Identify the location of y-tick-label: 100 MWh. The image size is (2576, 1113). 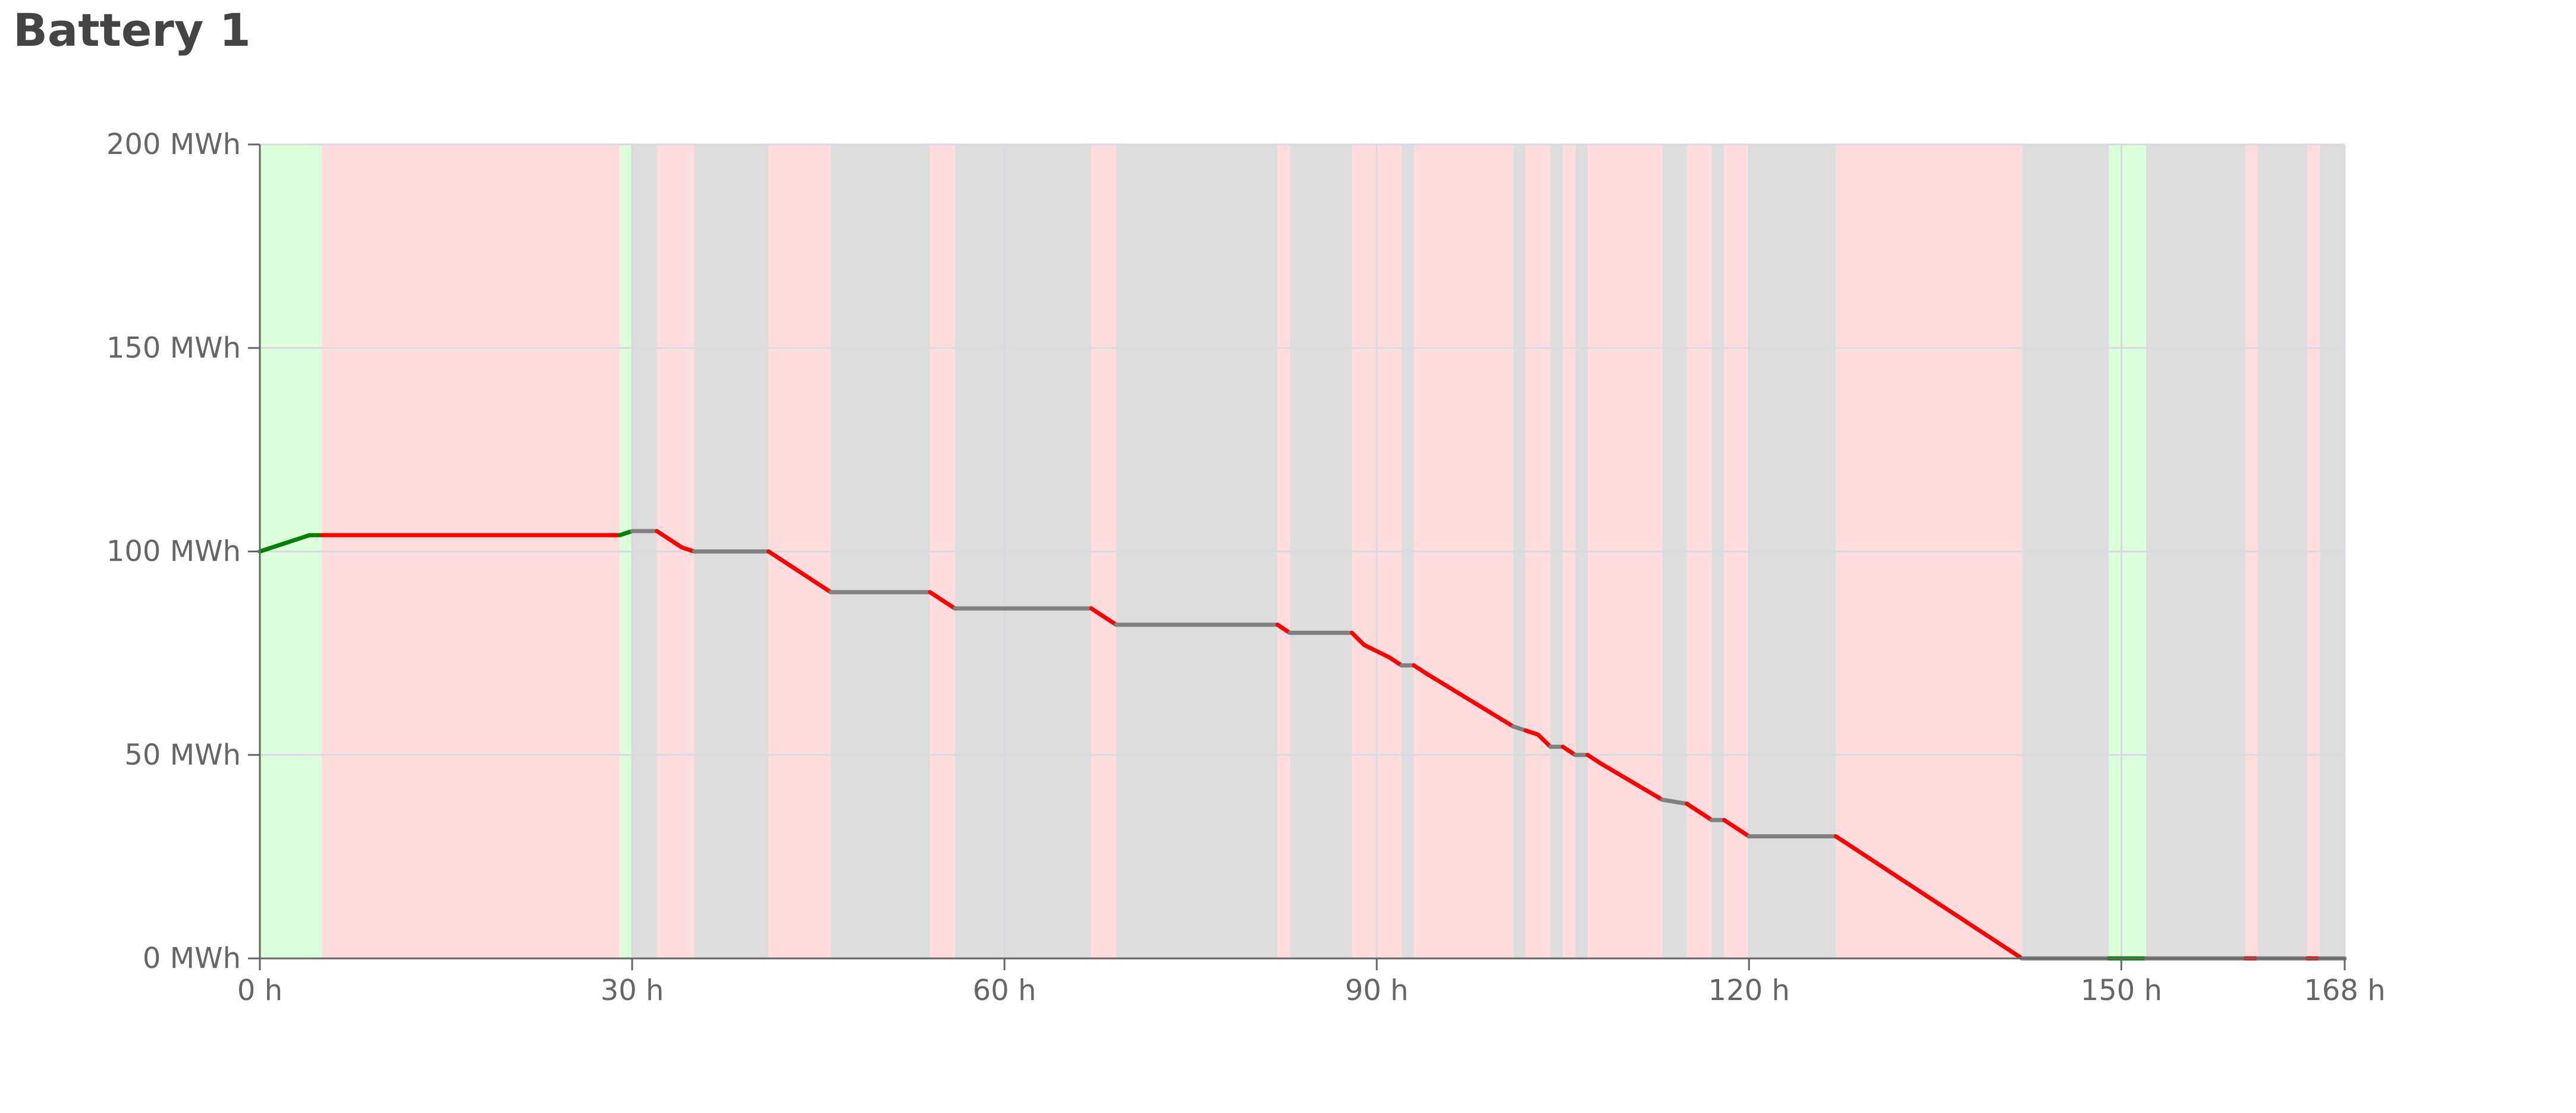
(173, 551).